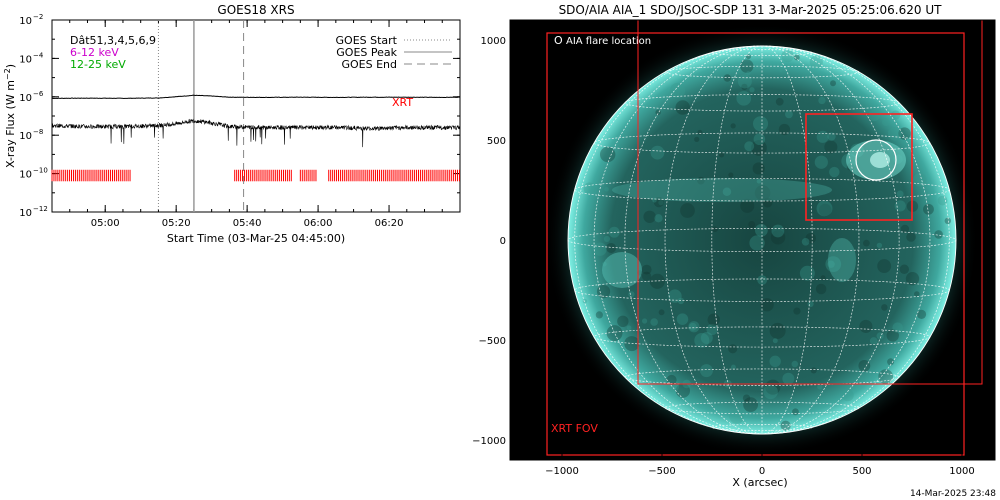  I want to click on goes-x-tick-label: 06:00, so click(318, 223).